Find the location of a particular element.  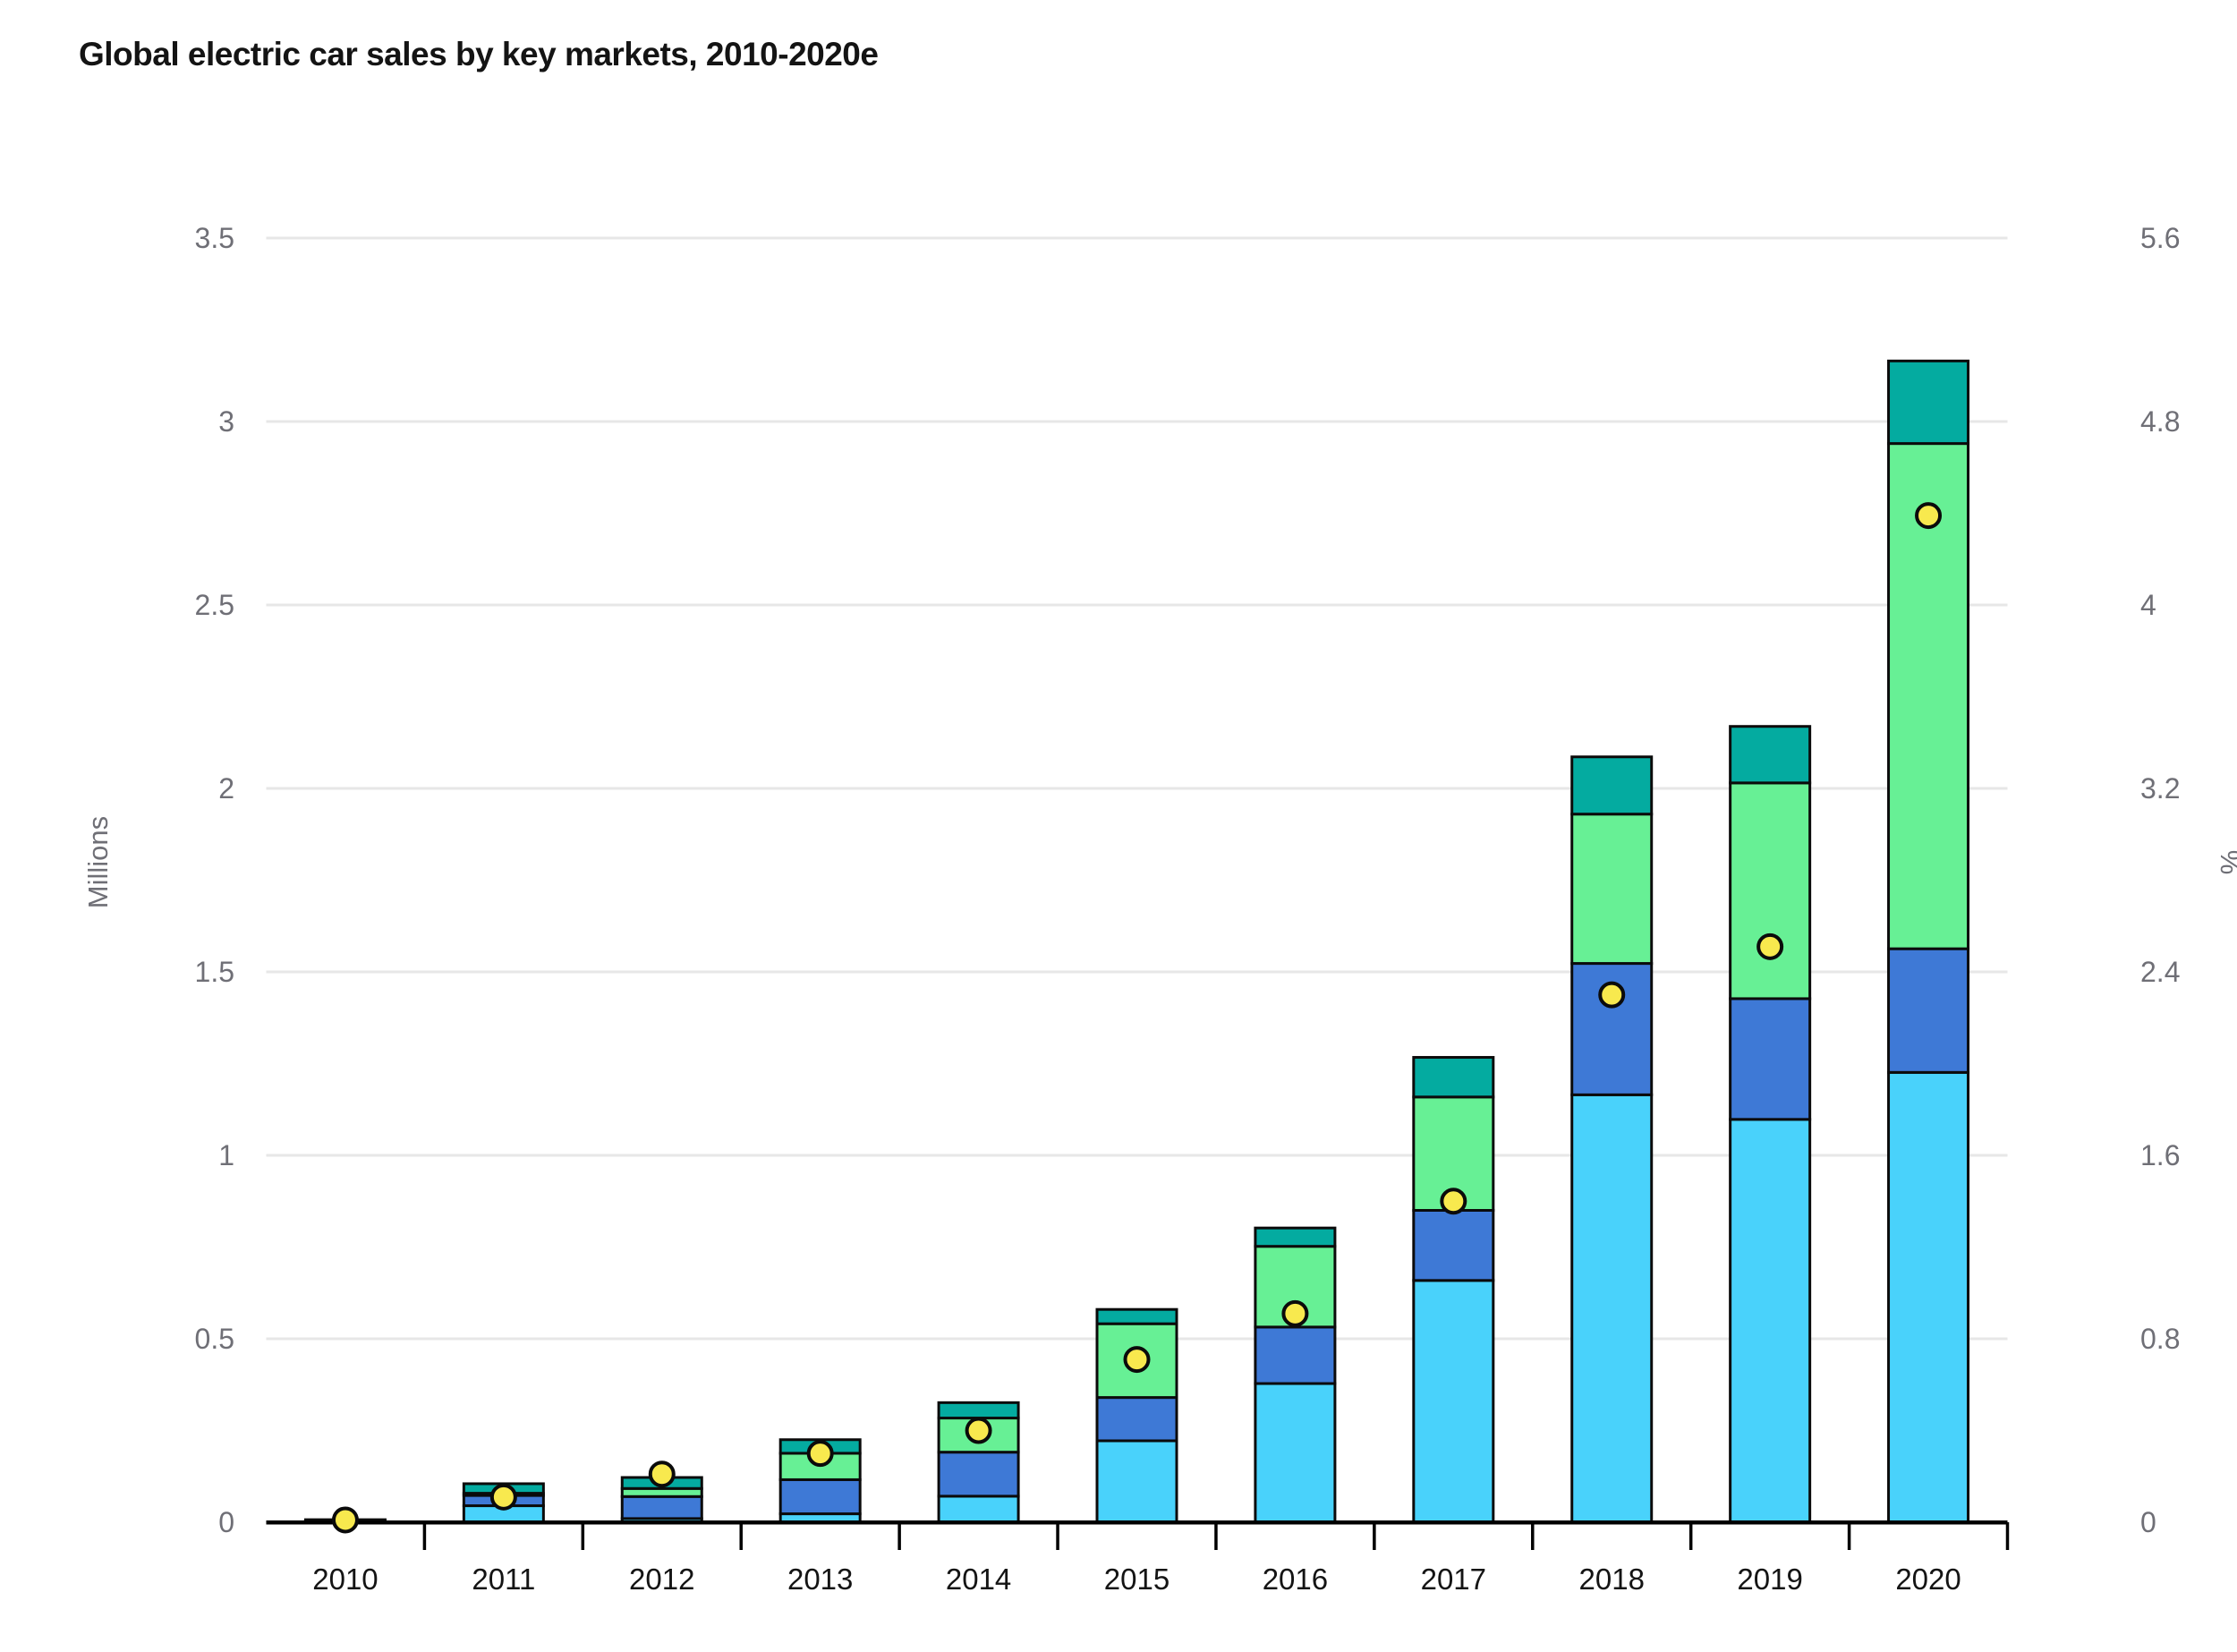

year-label: 2018 is located at coordinates (1612, 1579).